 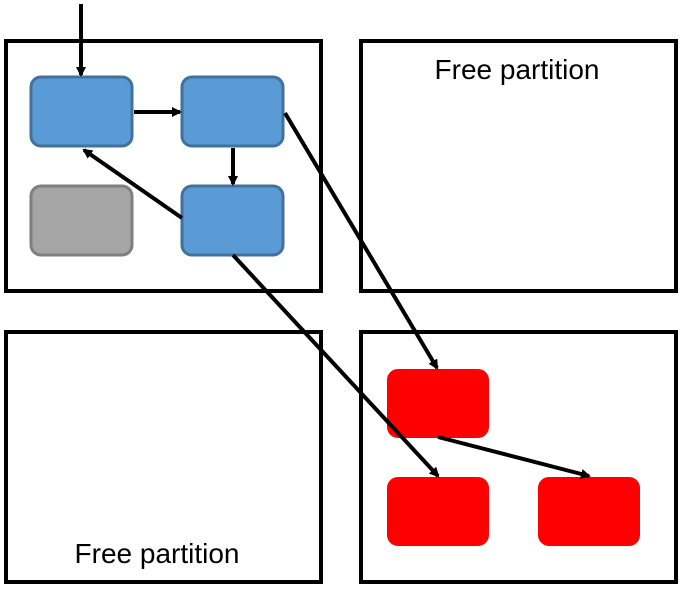 I want to click on node-d, so click(x=232, y=220).